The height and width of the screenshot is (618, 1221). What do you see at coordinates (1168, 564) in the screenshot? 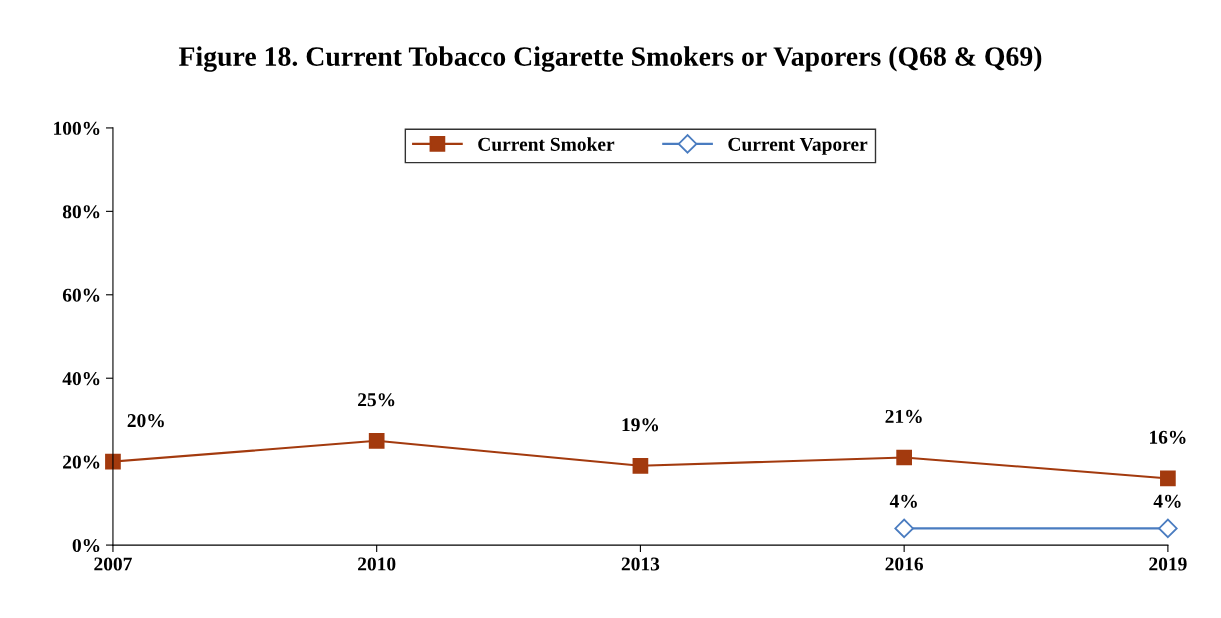
I see `x-tick-label: 2019` at bounding box center [1168, 564].